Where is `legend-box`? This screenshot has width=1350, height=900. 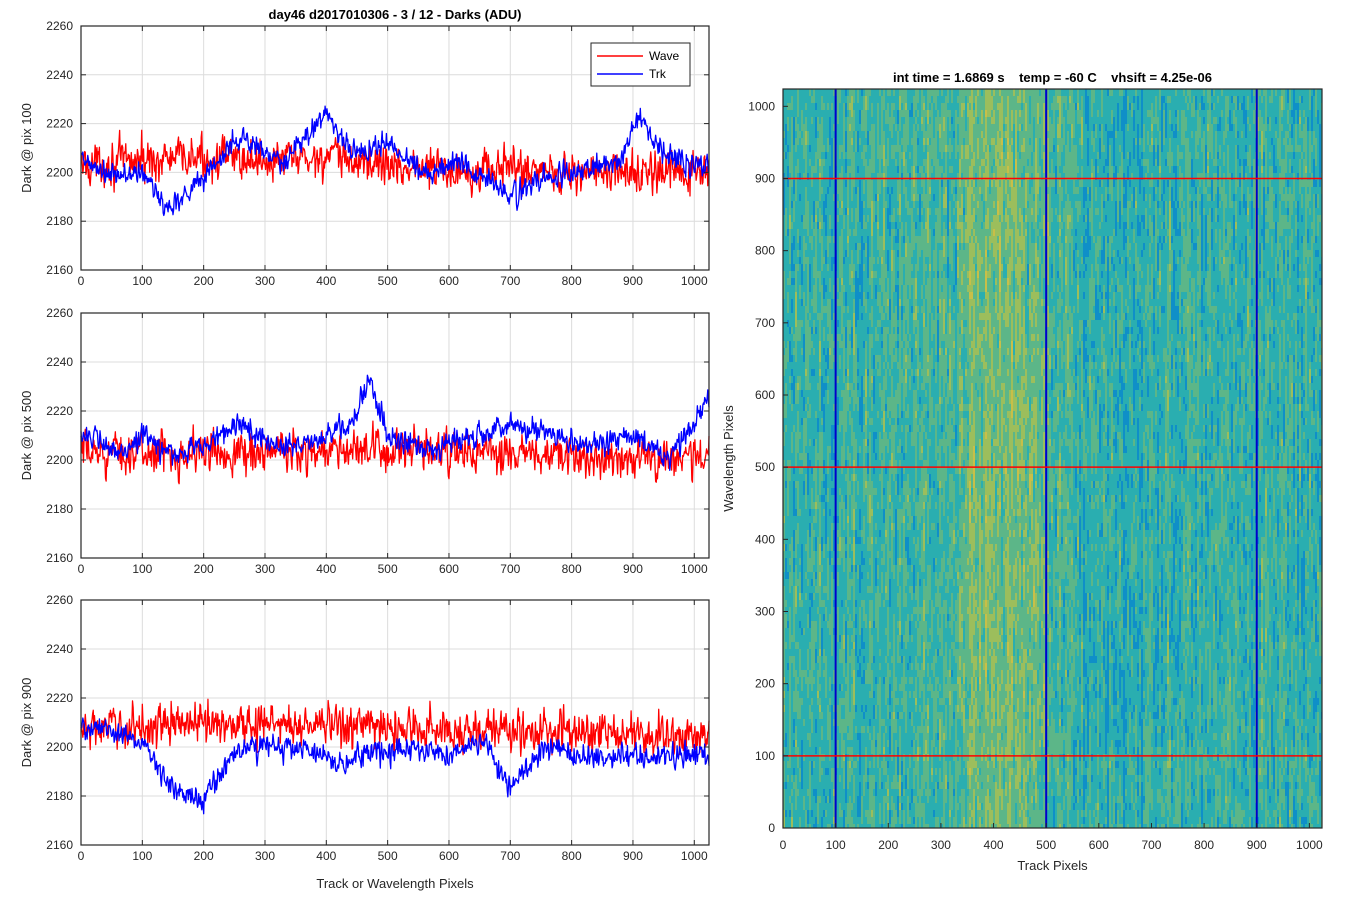
legend-box is located at coordinates (640, 64).